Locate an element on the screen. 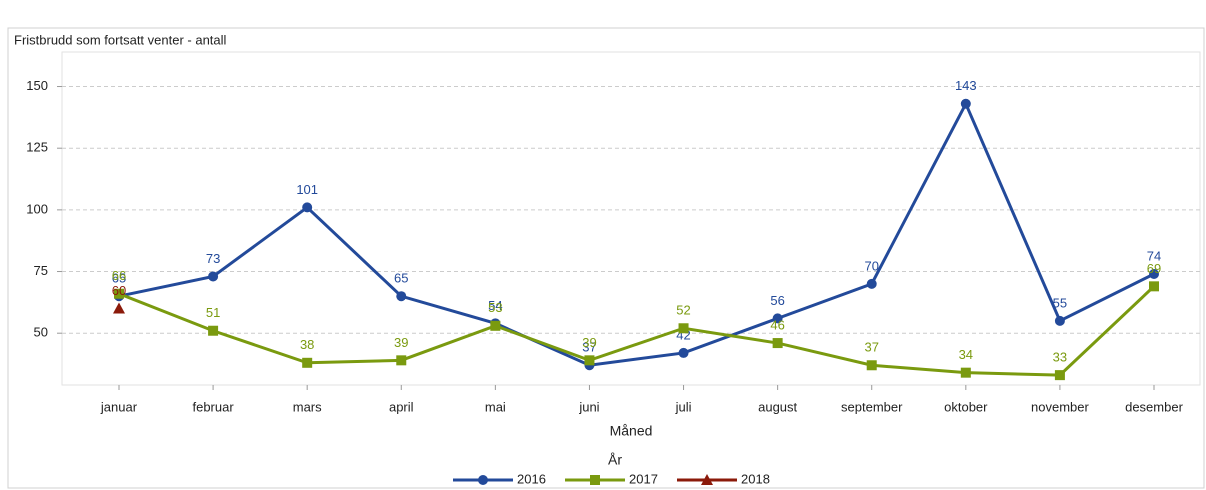  x-tick-label: februar is located at coordinates (213, 406).